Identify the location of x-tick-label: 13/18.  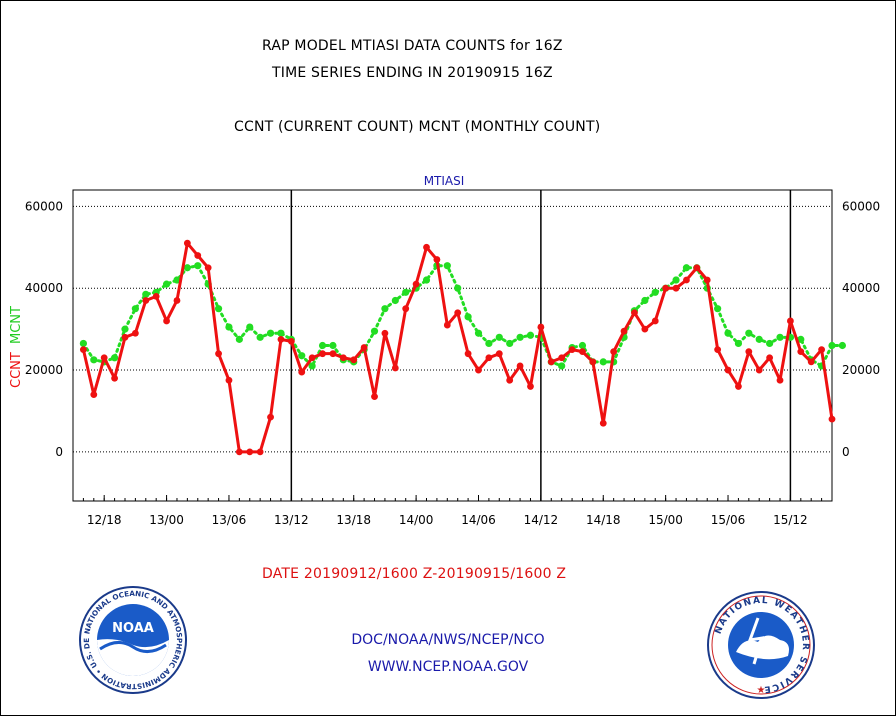
(353, 520).